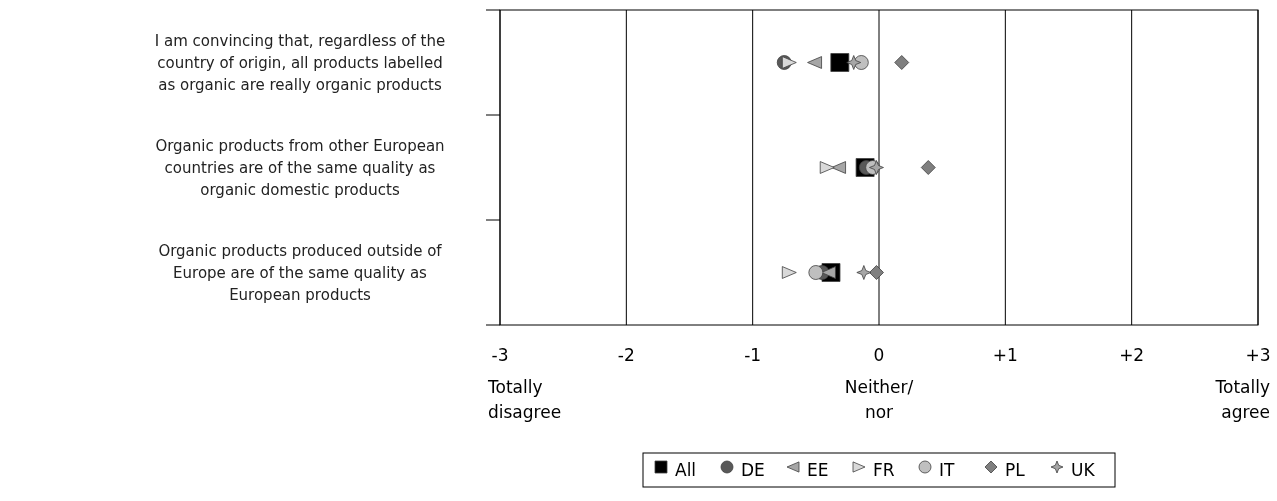  Describe the element at coordinates (626, 355) in the screenshot. I see `x-tick-label: -2` at that location.